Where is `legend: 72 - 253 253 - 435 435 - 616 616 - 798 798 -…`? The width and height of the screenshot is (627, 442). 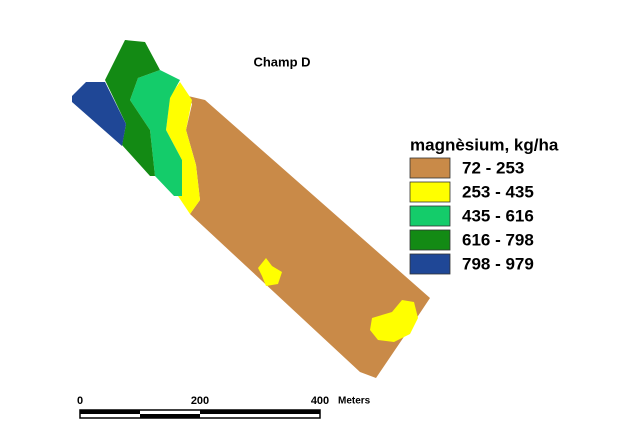
legend: 72 - 253 253 - 435 435 - 616 616 - 798 798 -… is located at coordinates (471, 216).